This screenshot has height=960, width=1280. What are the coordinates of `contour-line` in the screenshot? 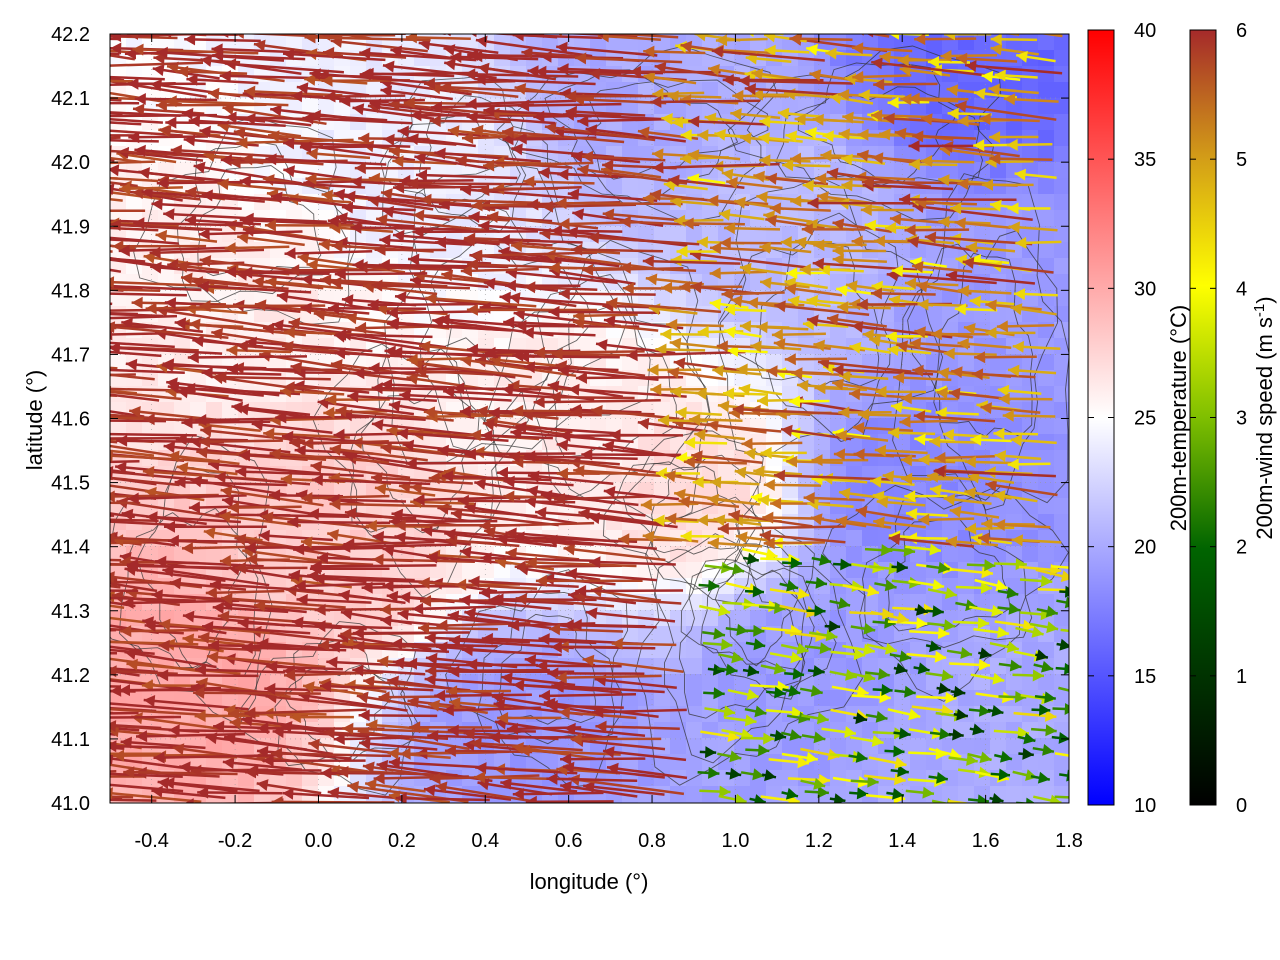 It's located at (945, 593).